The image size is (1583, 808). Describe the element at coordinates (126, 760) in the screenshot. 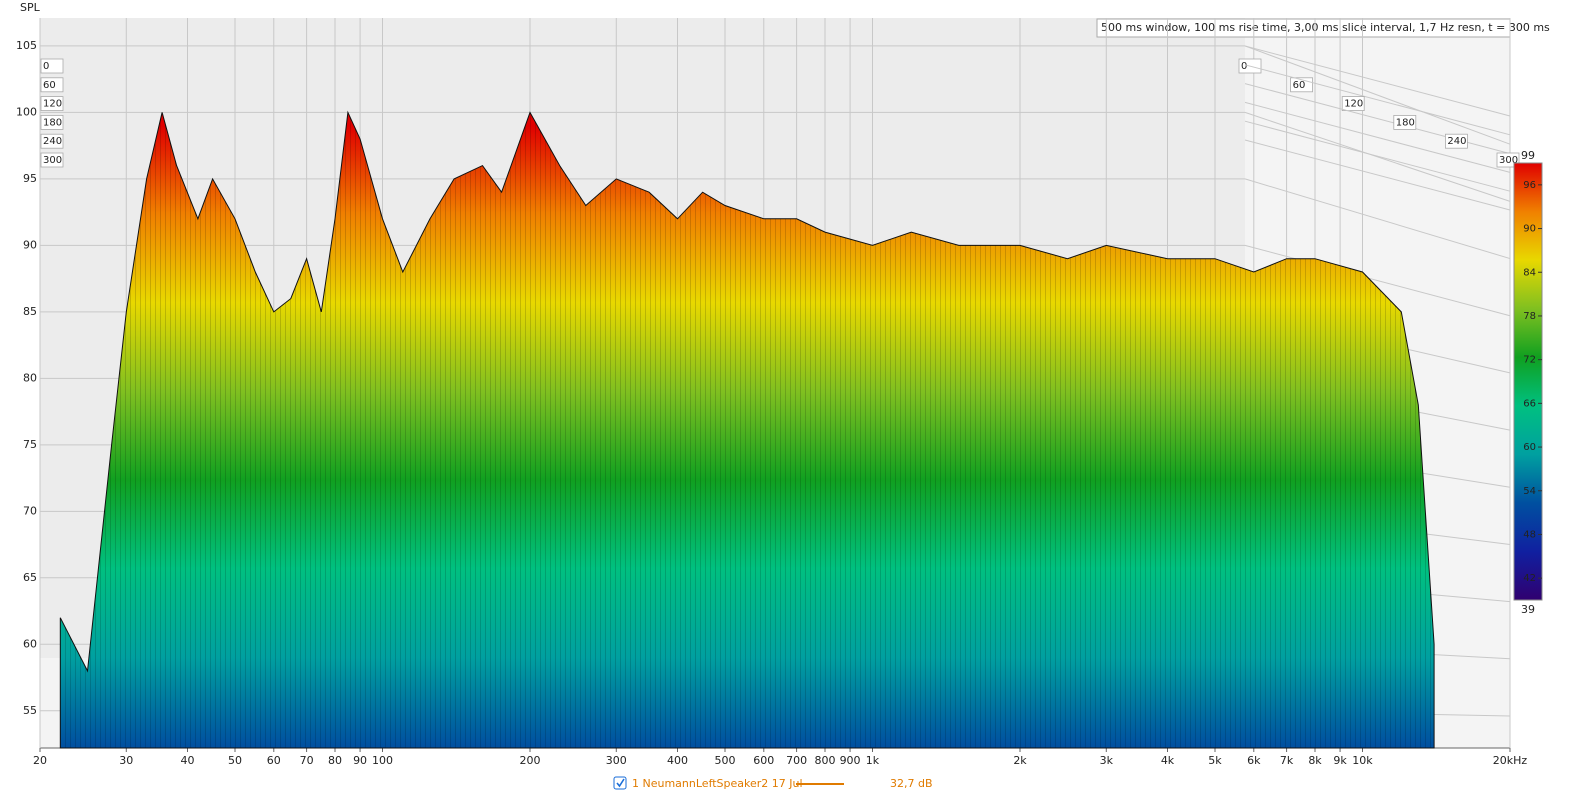

I see `x-tick-label: 30` at that location.